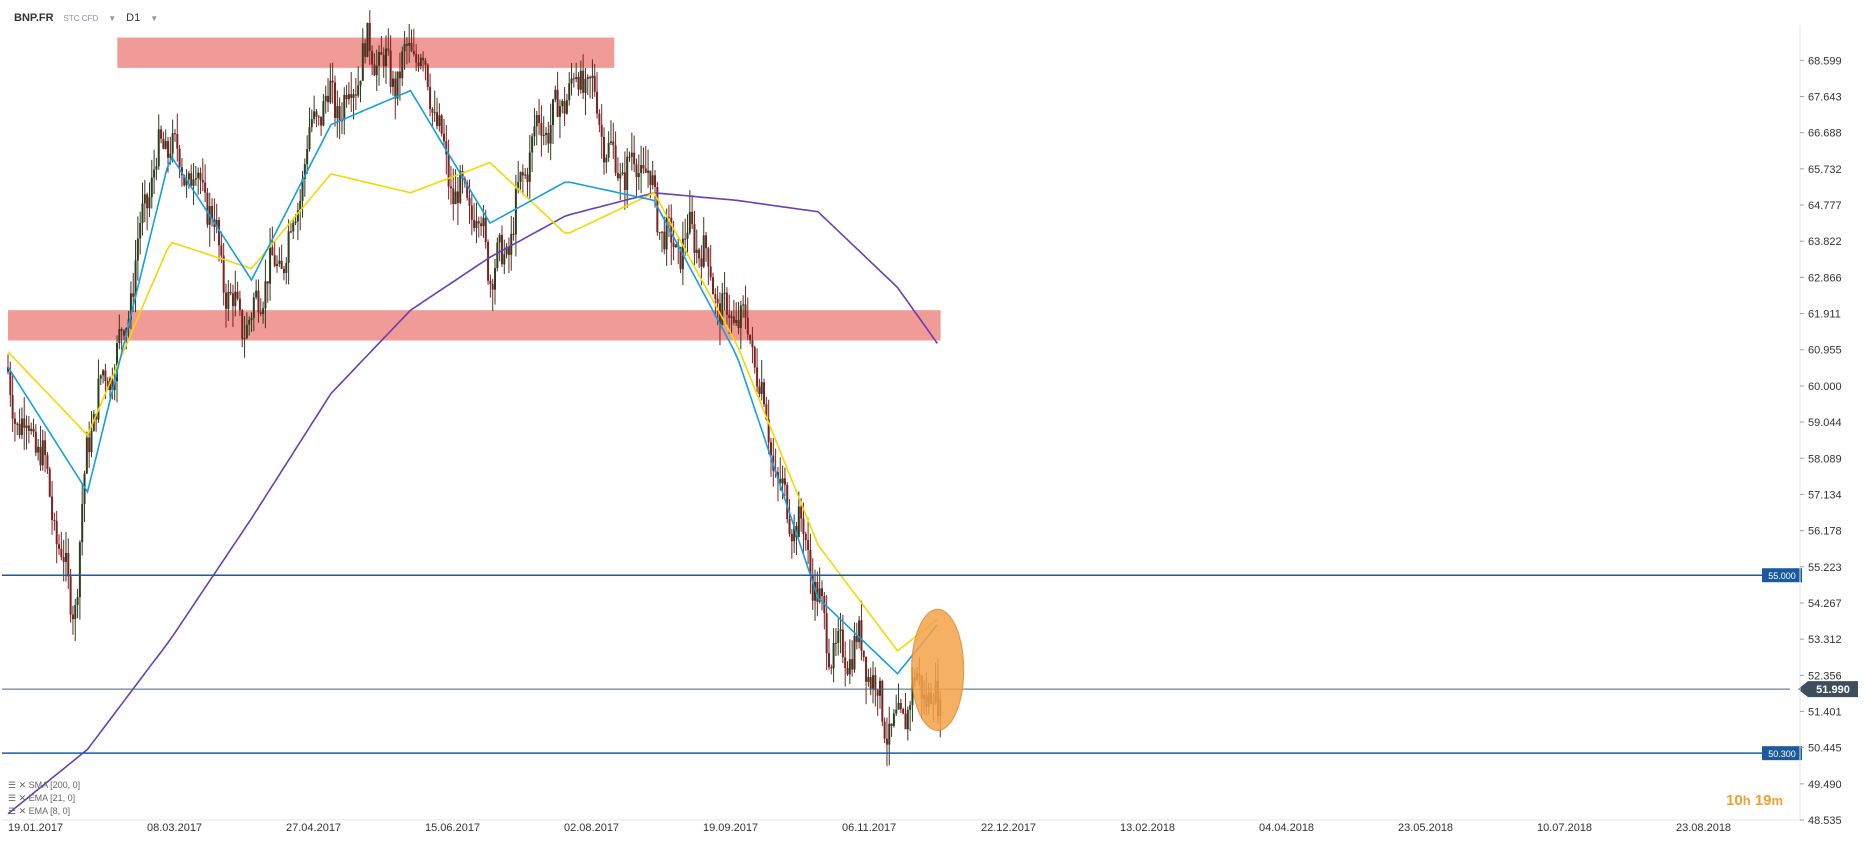 This screenshot has width=1868, height=844. Describe the element at coordinates (1782, 575) in the screenshot. I see `level-tag` at that location.